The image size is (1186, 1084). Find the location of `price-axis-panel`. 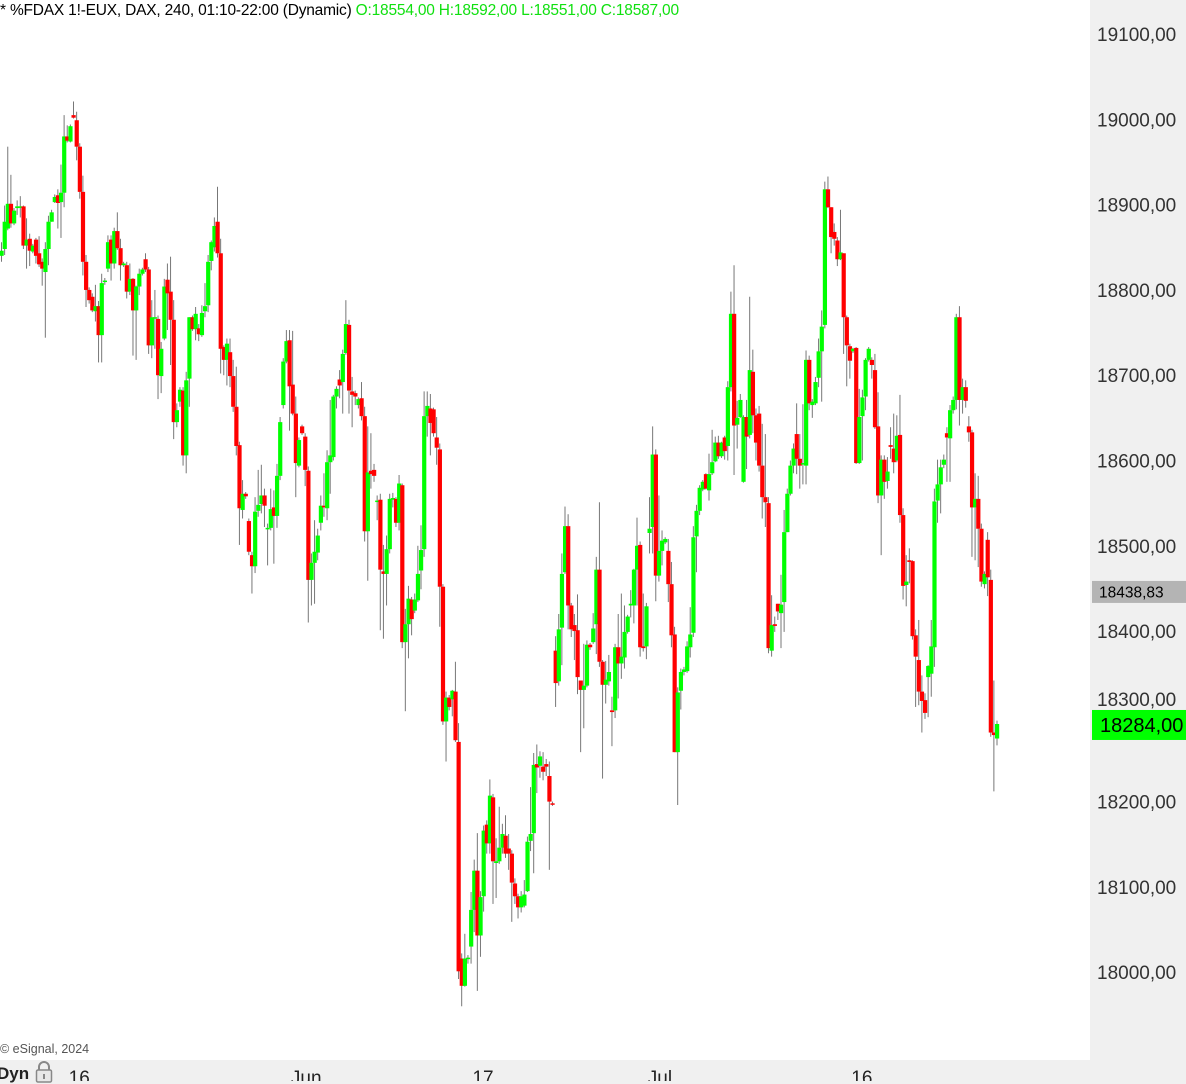

price-axis-panel is located at coordinates (1138, 540).